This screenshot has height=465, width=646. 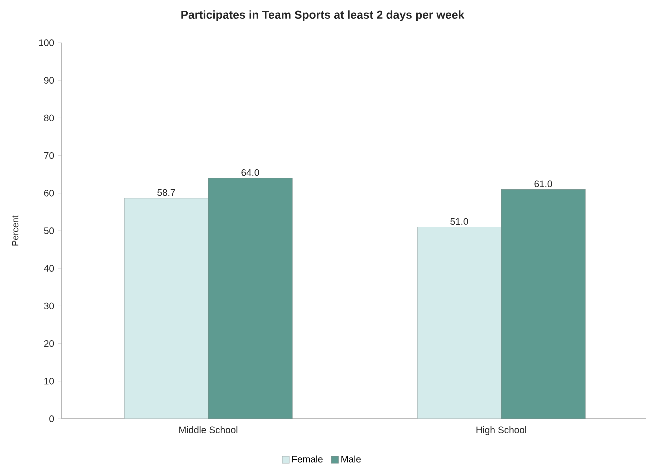 I want to click on x-tick-label: Middle School, so click(x=209, y=430).